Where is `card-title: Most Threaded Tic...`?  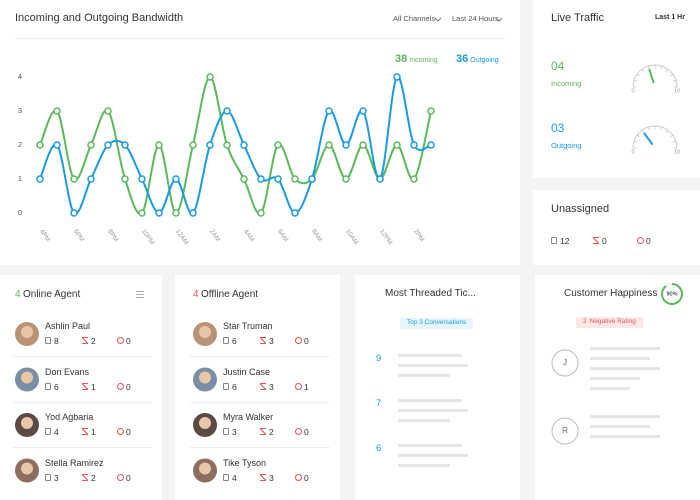 card-title: Most Threaded Tic... is located at coordinates (430, 293).